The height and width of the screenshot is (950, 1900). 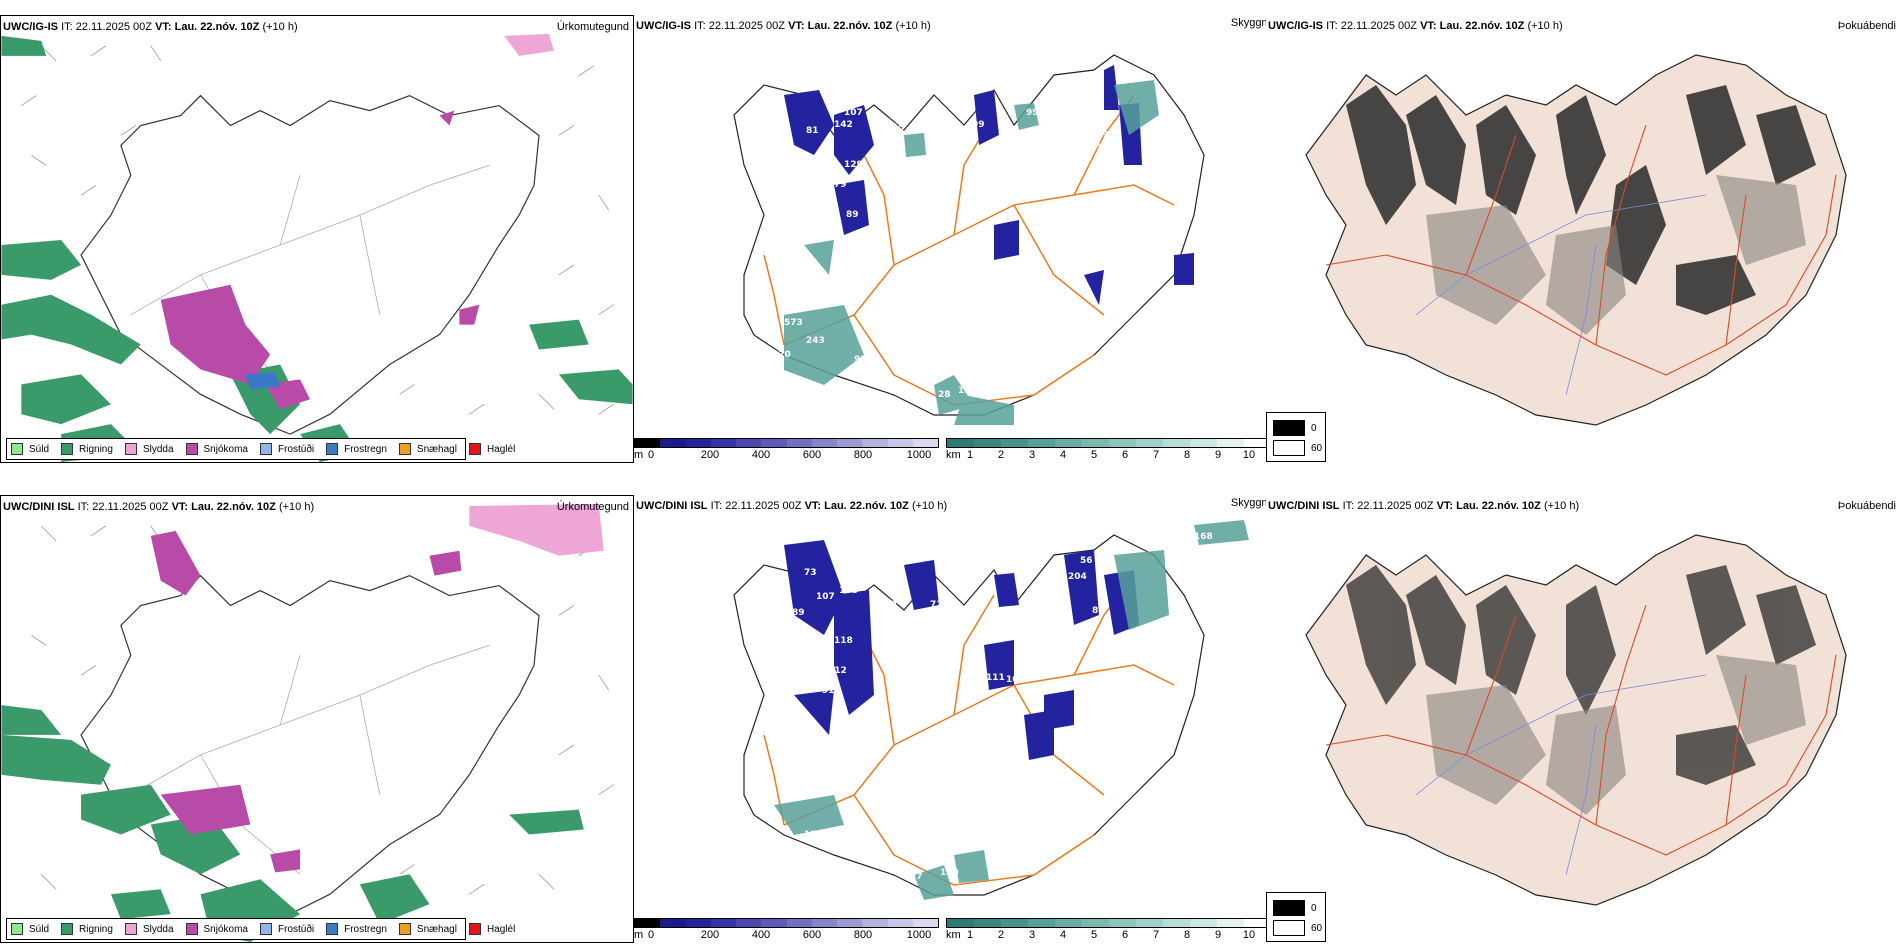 What do you see at coordinates (1187, 935) in the screenshot?
I see `visibility-tick: 8` at bounding box center [1187, 935].